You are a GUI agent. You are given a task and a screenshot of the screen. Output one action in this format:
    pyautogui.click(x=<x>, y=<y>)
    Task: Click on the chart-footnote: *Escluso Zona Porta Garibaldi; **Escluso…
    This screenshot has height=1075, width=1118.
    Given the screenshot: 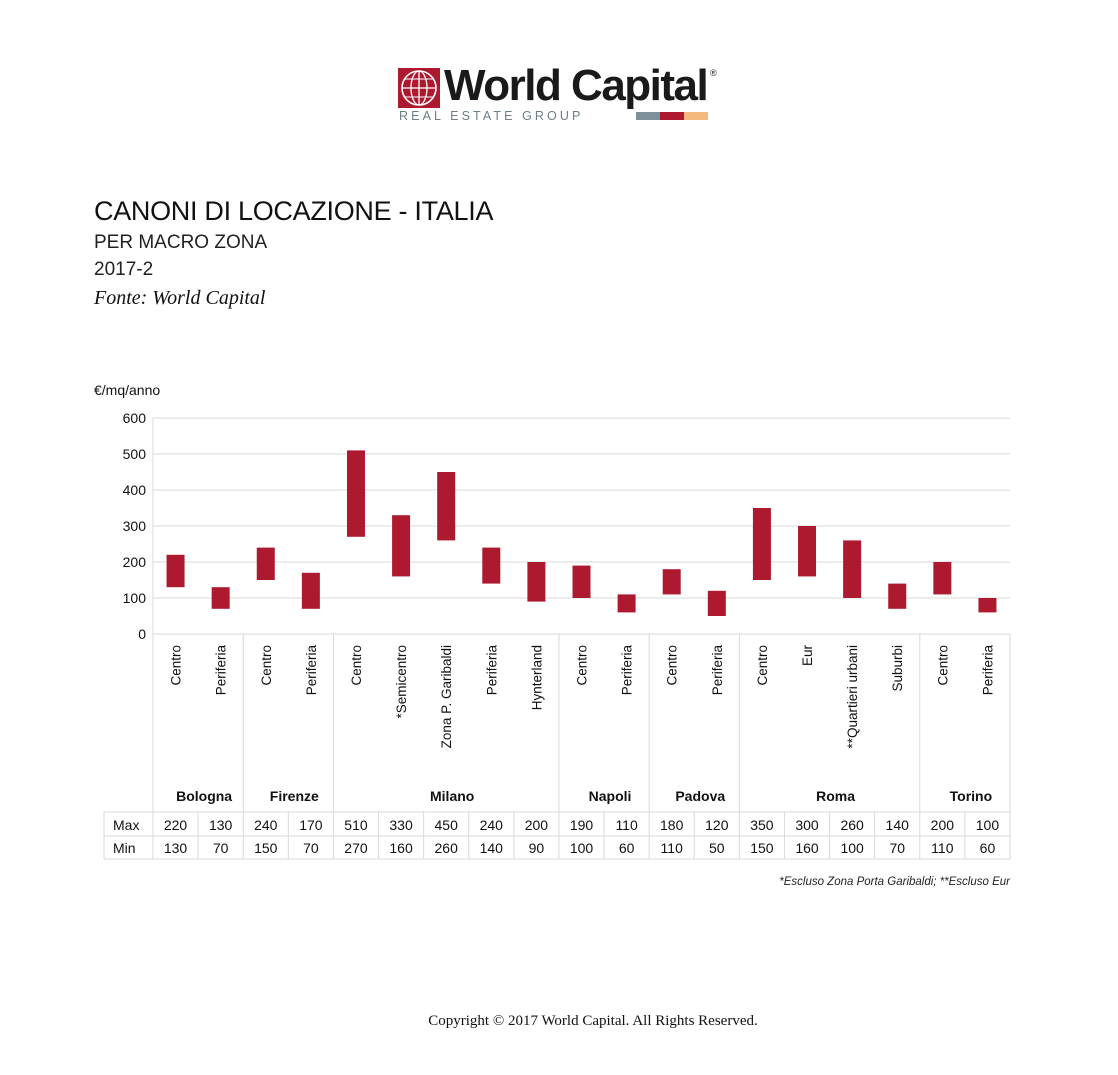 What is the action you would take?
    pyautogui.click(x=894, y=882)
    